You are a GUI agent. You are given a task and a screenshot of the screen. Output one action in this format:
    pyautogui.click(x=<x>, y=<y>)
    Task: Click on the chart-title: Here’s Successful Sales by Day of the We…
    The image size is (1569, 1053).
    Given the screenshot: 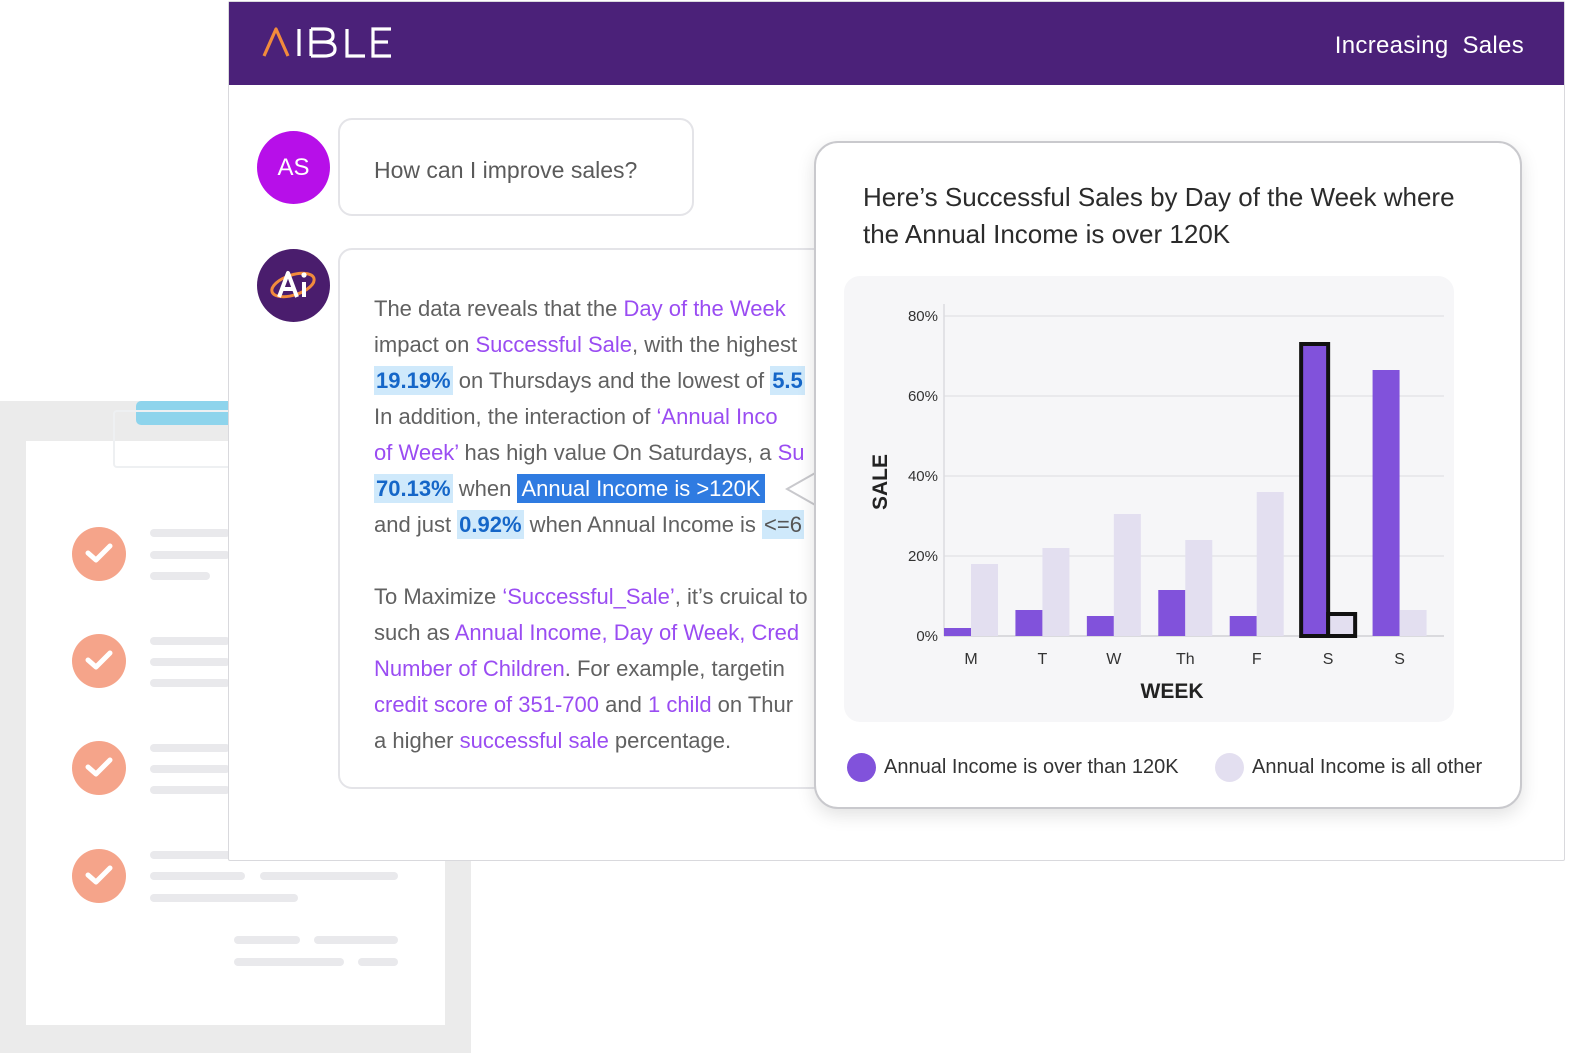 What is the action you would take?
    pyautogui.click(x=1159, y=215)
    